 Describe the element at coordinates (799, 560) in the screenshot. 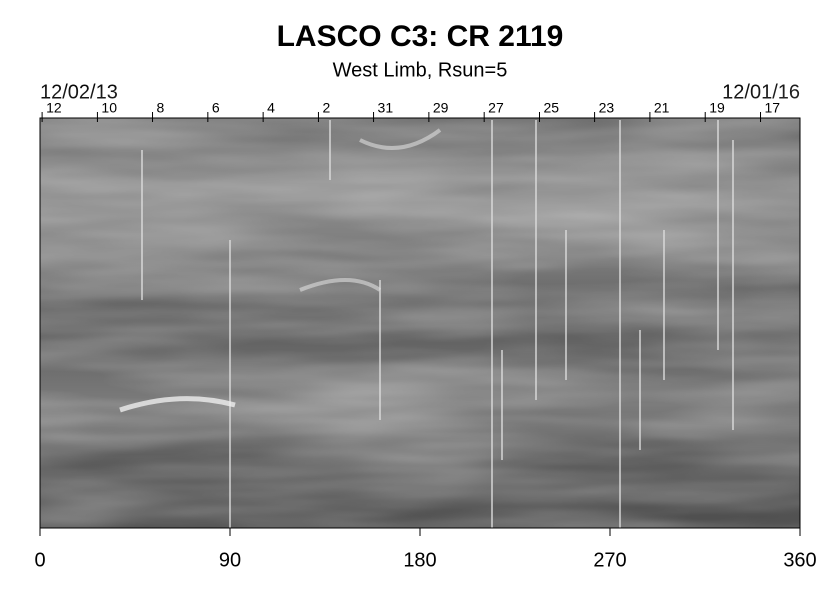

I see `x-tick-label: 360` at that location.